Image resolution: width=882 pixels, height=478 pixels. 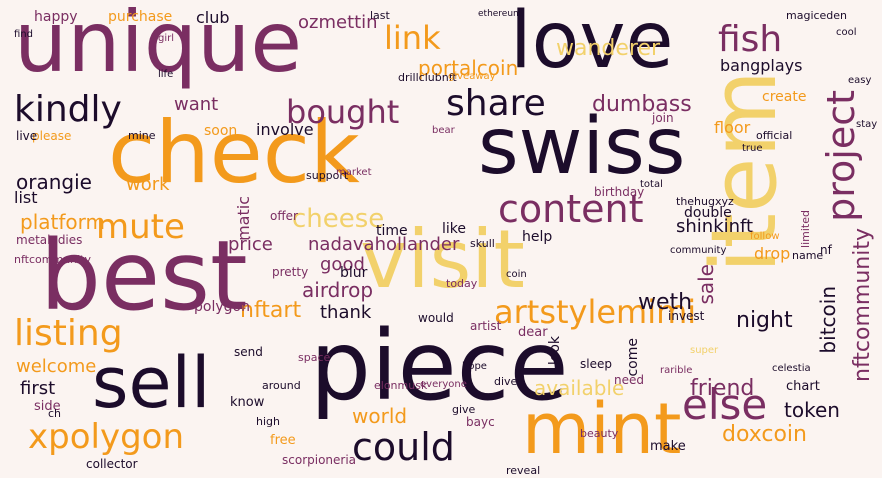 I want to click on word-ch: ch, so click(x=55, y=413).